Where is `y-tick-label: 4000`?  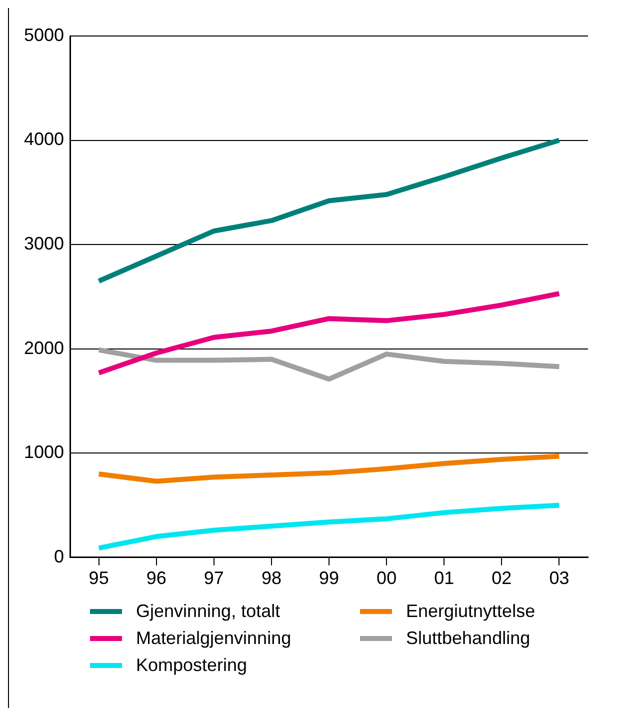
y-tick-label: 4000 is located at coordinates (44, 139).